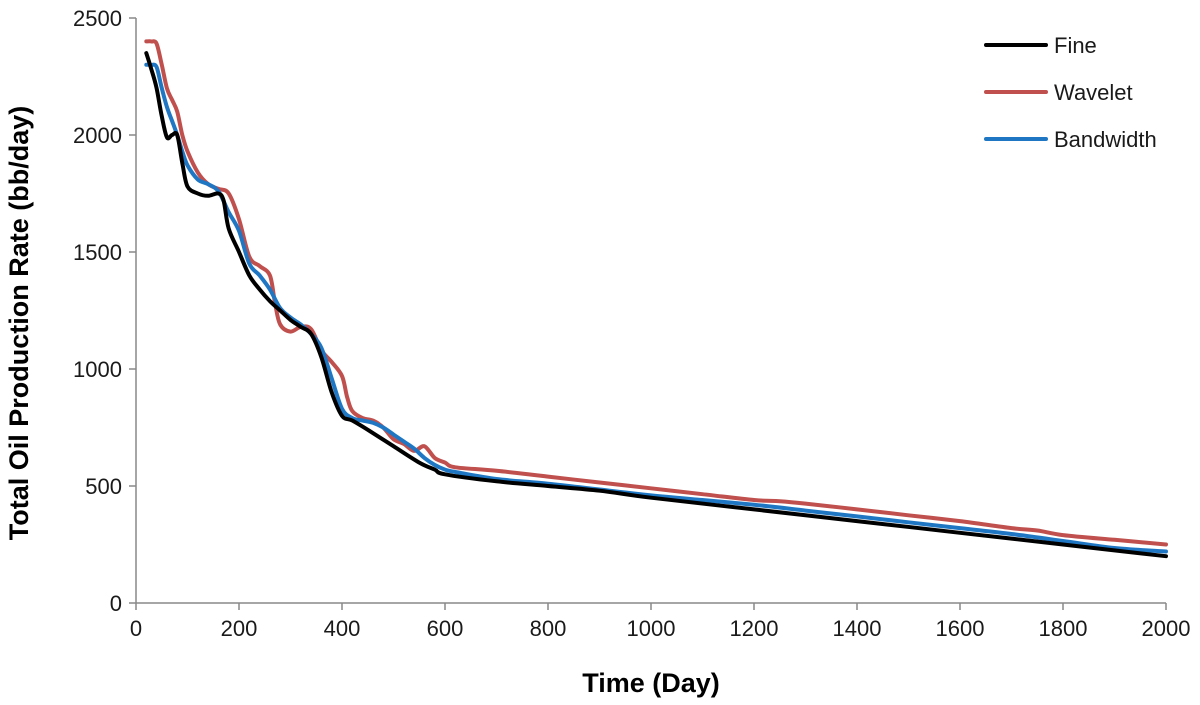 The image size is (1200, 705). I want to click on x-tick-label: 1200, so click(754, 628).